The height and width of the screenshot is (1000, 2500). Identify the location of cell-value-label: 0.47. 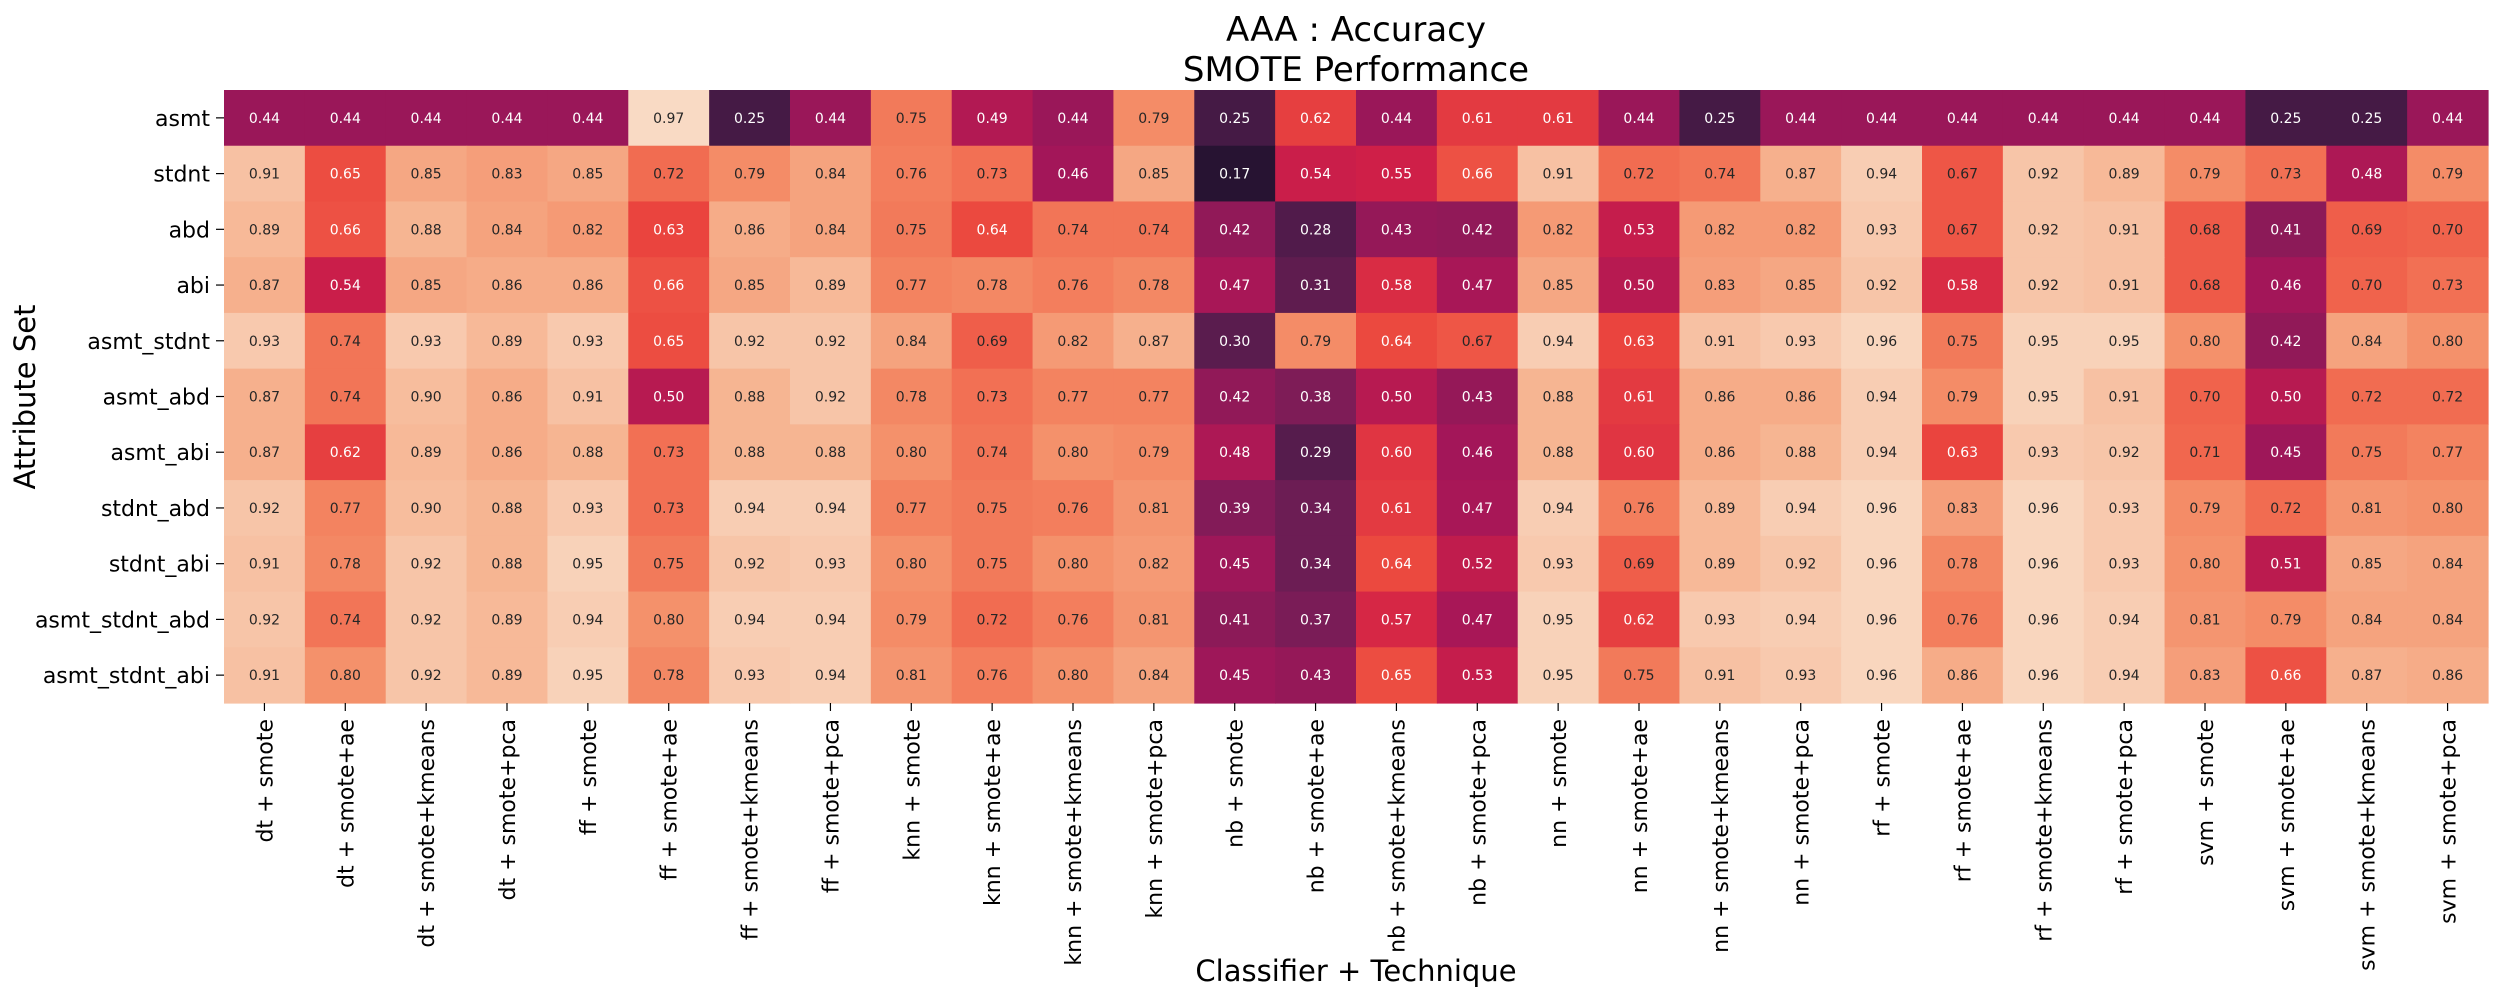
(1234, 286).